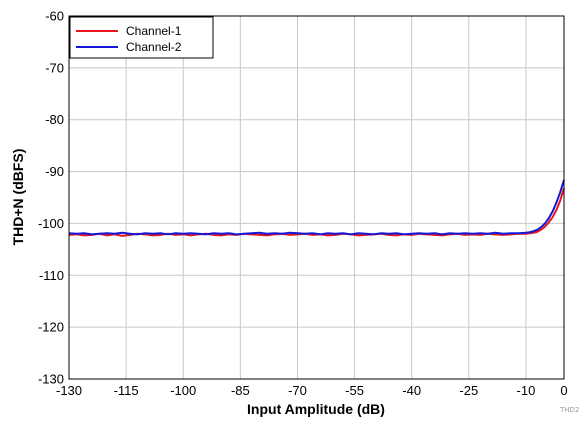  I want to click on y-axis-title: THD+N (dBFS), so click(18, 197).